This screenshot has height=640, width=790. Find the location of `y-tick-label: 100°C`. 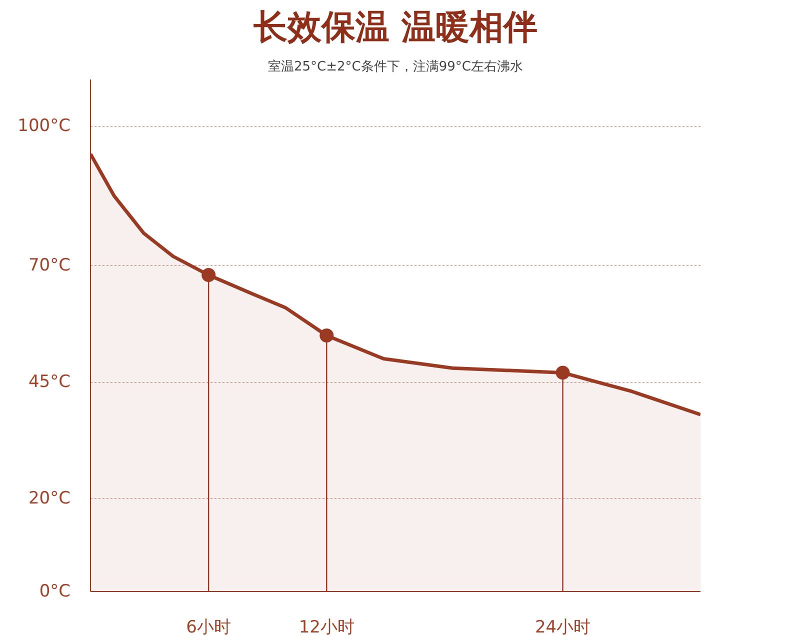

y-tick-label: 100°C is located at coordinates (44, 126).